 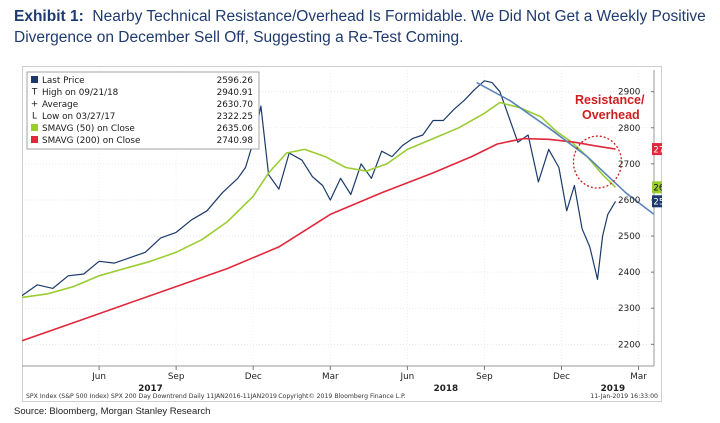 What do you see at coordinates (80, 93) in the screenshot?
I see `legend-label: High on 09/21/18` at bounding box center [80, 93].